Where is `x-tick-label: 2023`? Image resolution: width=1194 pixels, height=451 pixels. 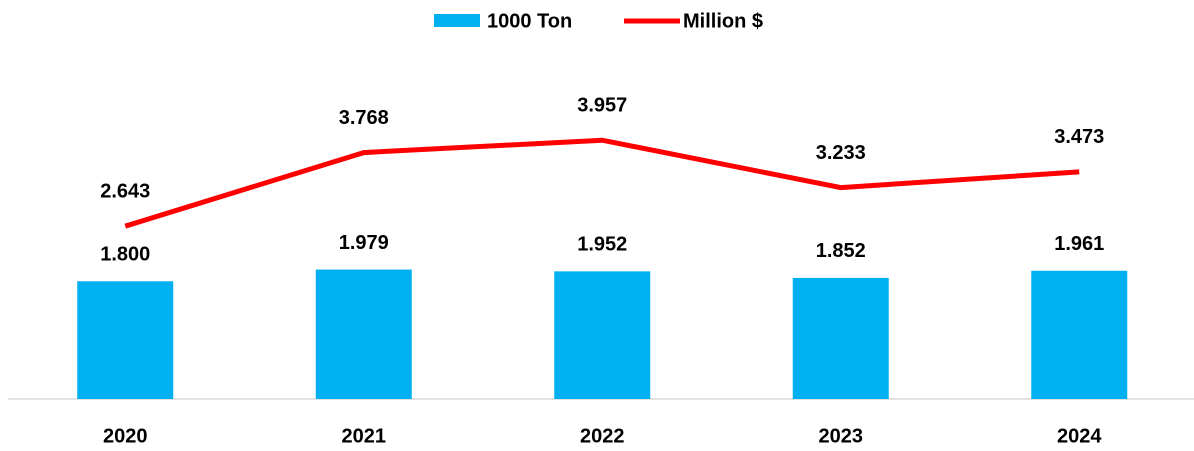 x-tick-label: 2023 is located at coordinates (841, 436).